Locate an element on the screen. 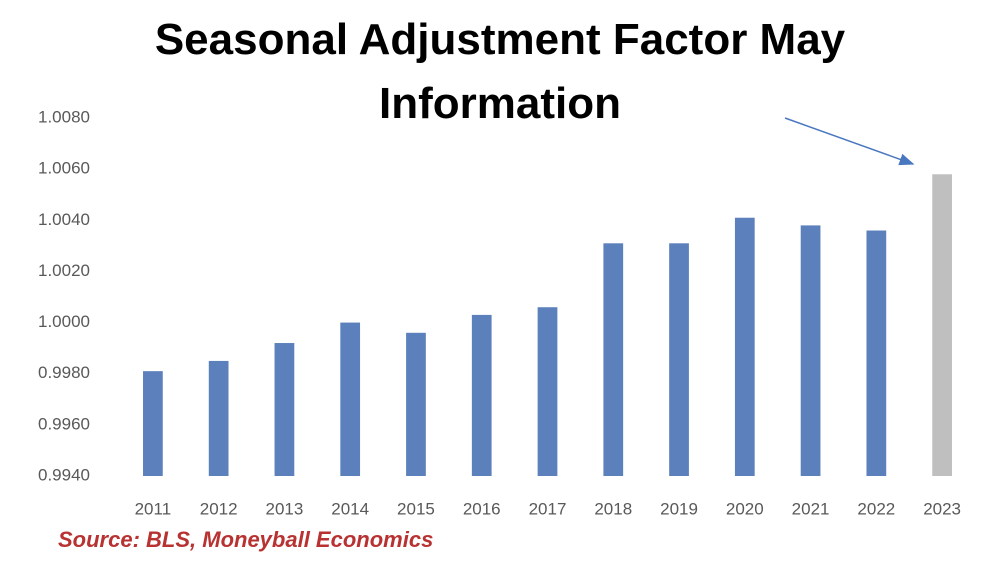 This screenshot has height=574, width=988. x-tick-label: 2018 is located at coordinates (613, 508).